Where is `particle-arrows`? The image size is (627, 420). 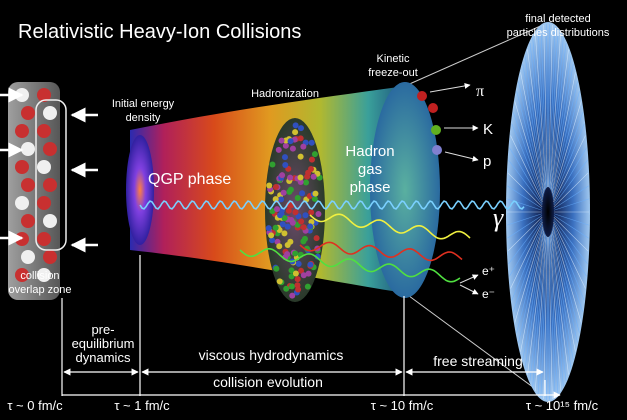
particle-arrows is located at coordinates (454, 188).